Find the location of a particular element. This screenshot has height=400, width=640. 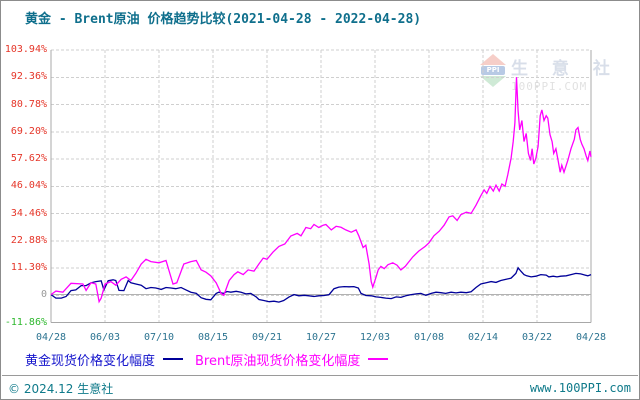

y-tick-label: 11.30% is located at coordinates (28, 267).